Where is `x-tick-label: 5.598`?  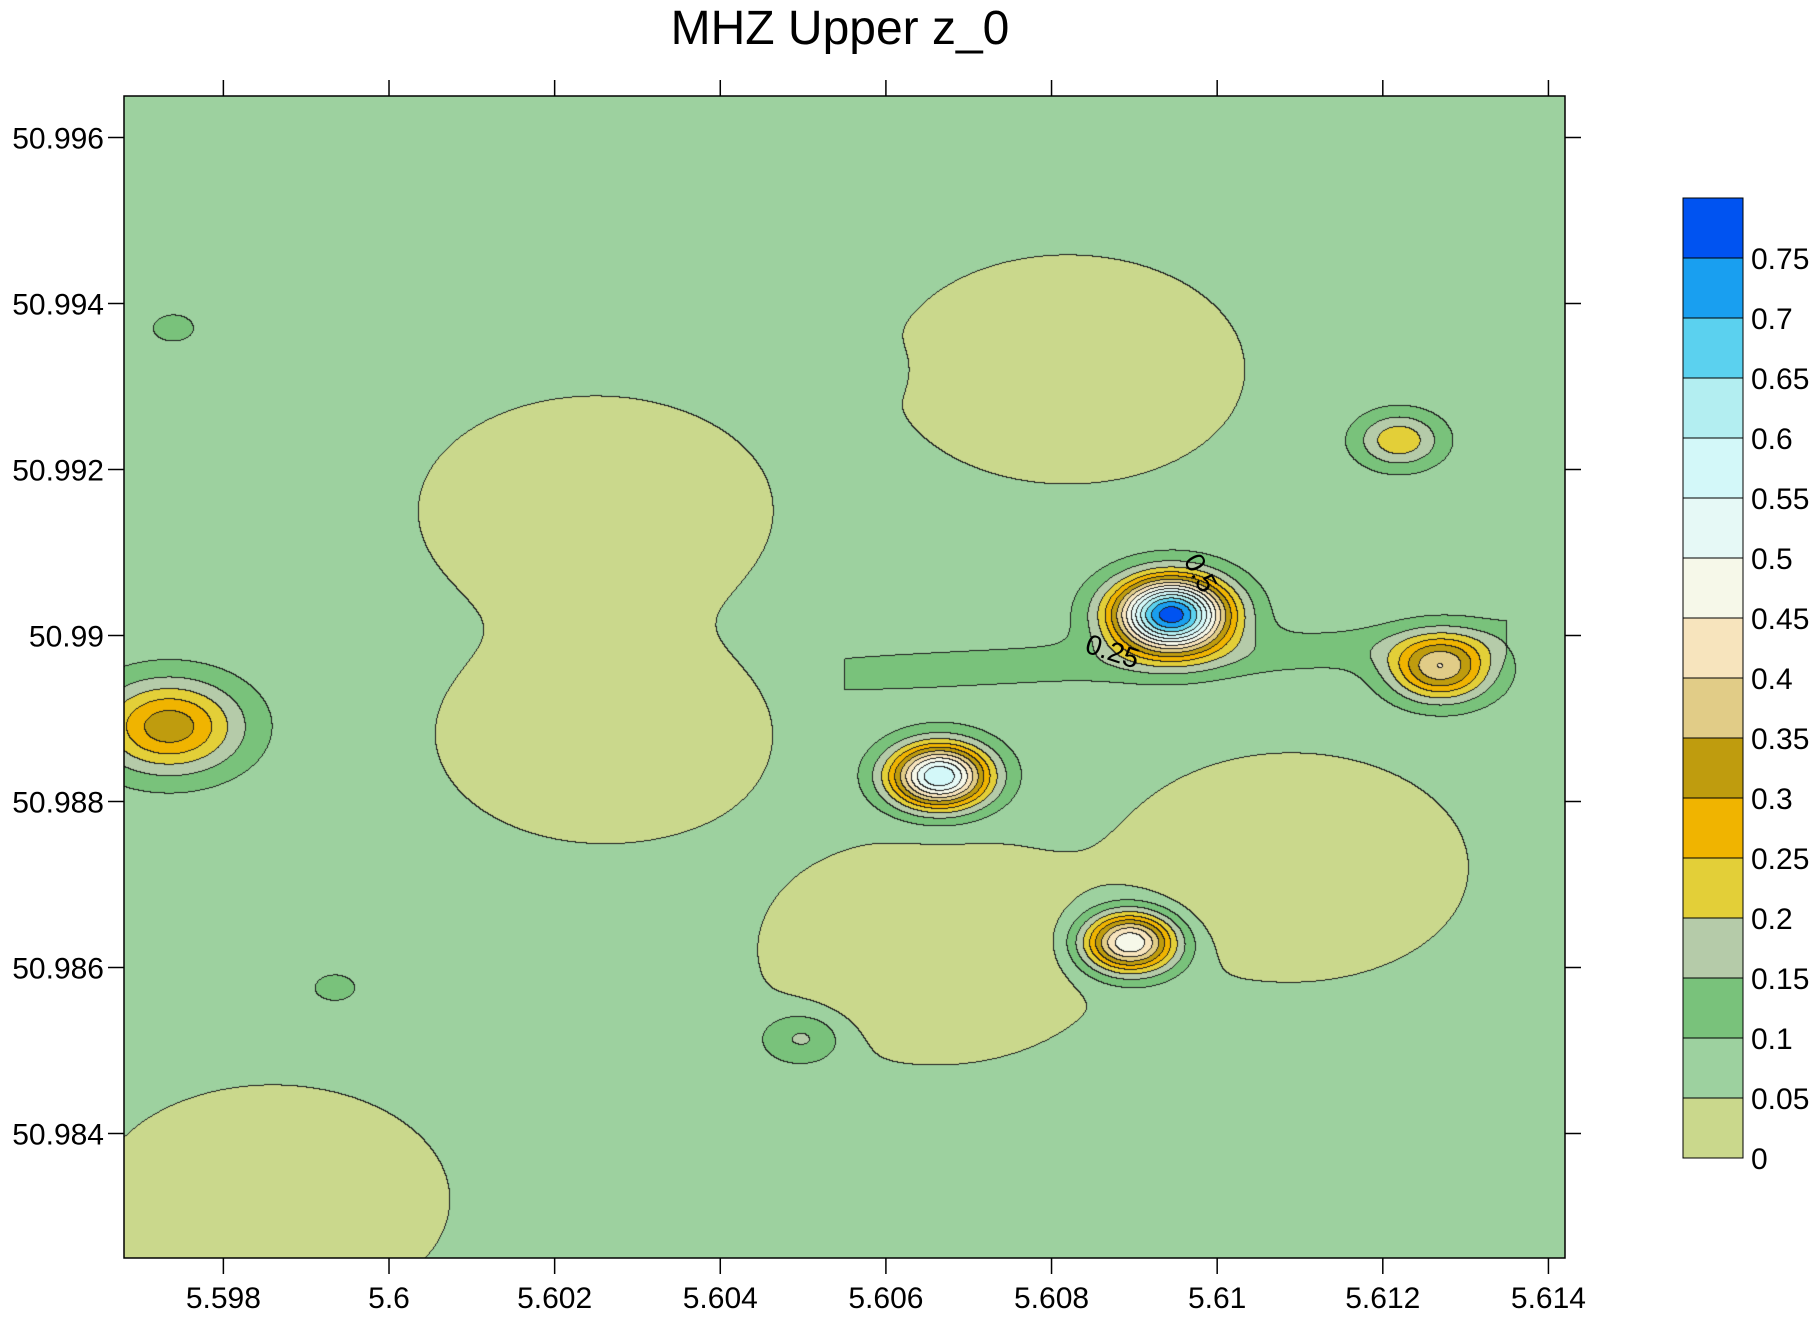 x-tick-label: 5.598 is located at coordinates (223, 1298).